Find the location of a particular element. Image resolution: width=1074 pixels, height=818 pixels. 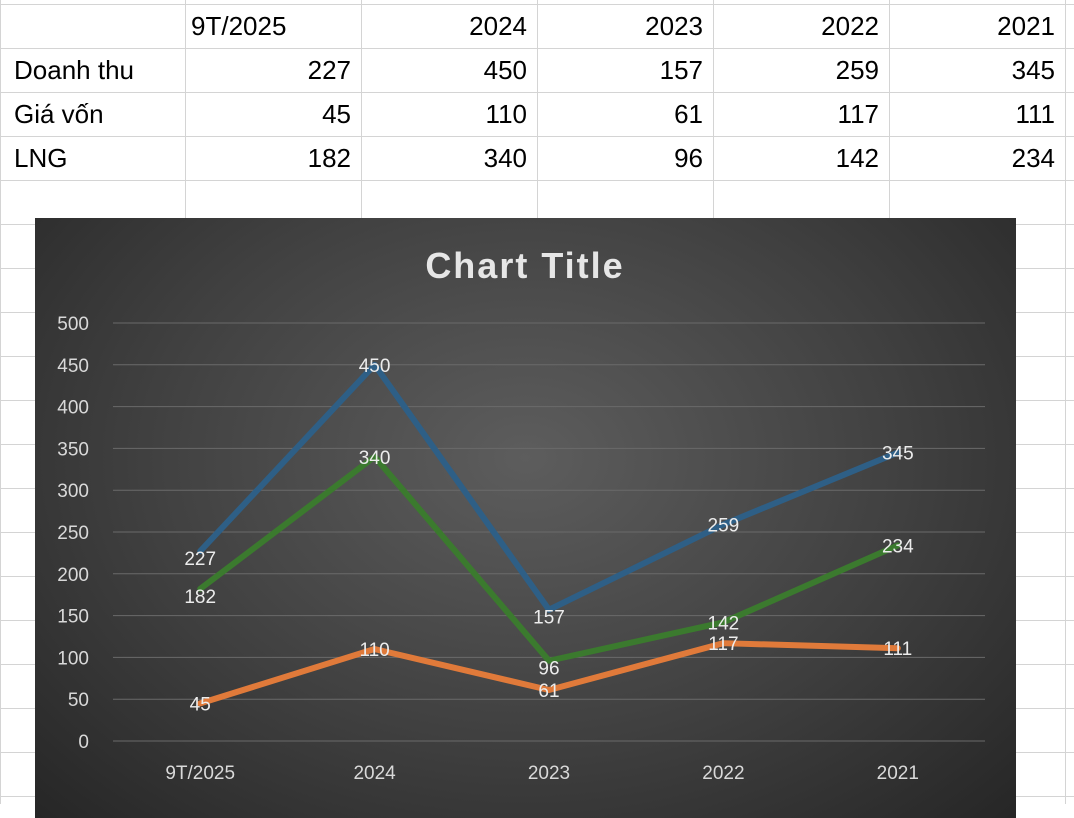

y-tick-label: 150 is located at coordinates (73, 617).